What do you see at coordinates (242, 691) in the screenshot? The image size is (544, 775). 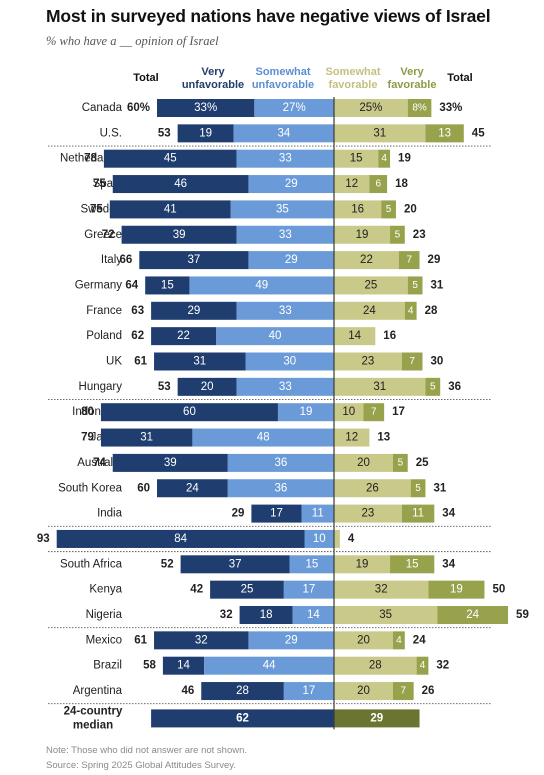 I see `data-label-very-unfavorable: 28` at bounding box center [242, 691].